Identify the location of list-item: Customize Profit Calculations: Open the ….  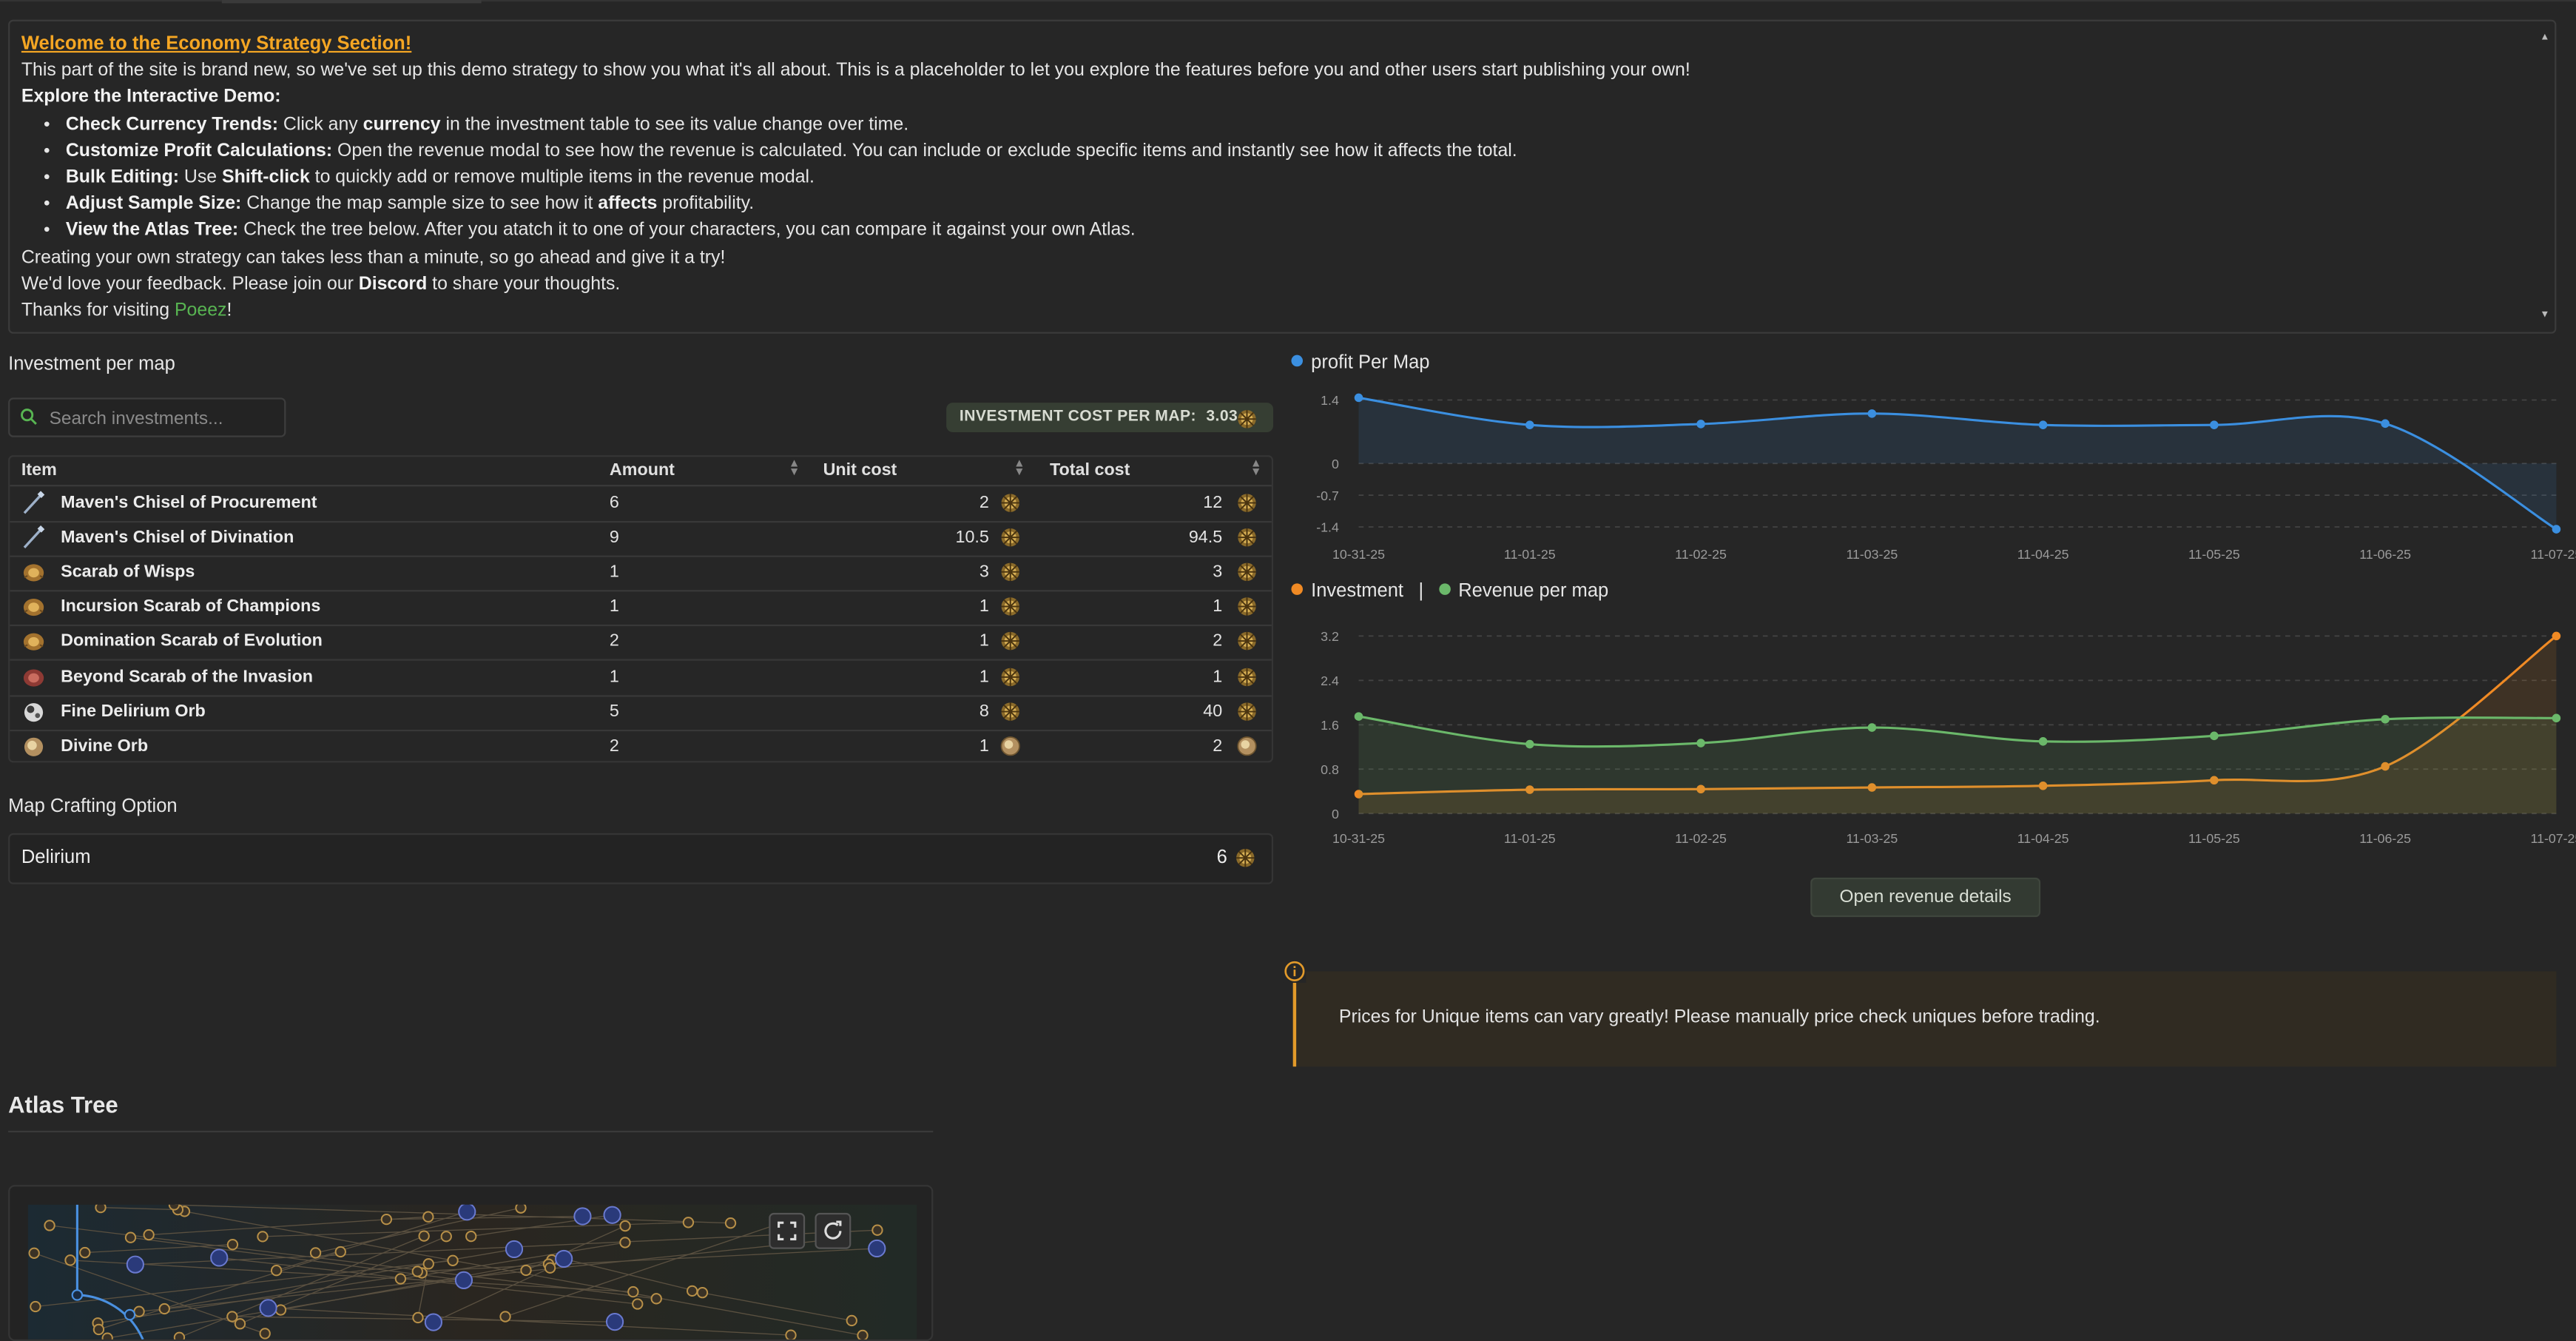
(1310, 151).